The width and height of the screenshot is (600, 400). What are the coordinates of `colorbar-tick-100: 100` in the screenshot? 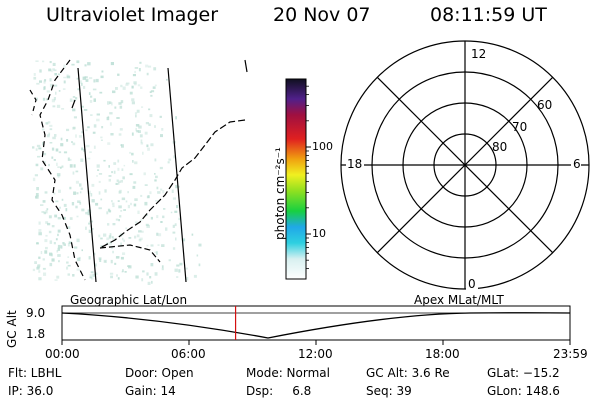 It's located at (322, 146).